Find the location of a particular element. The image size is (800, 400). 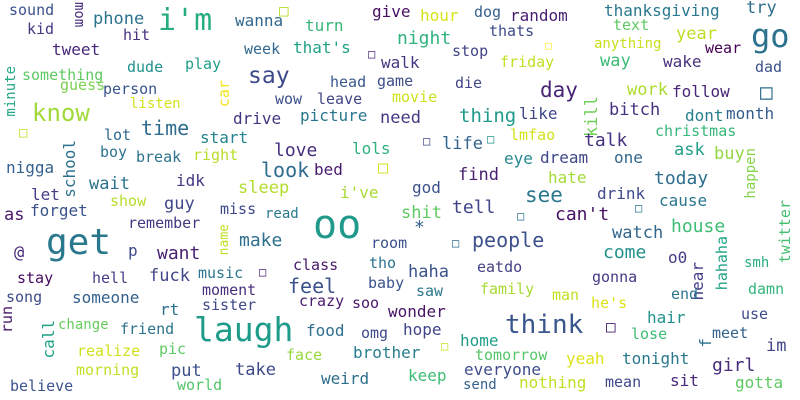

word: bitch is located at coordinates (635, 110).